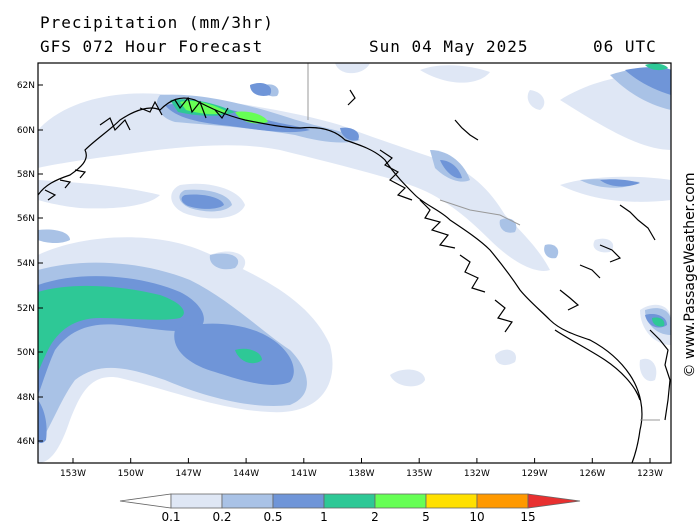 The width and height of the screenshot is (700, 525). What do you see at coordinates (26, 131) in the screenshot?
I see `lat-label: 60N` at bounding box center [26, 131].